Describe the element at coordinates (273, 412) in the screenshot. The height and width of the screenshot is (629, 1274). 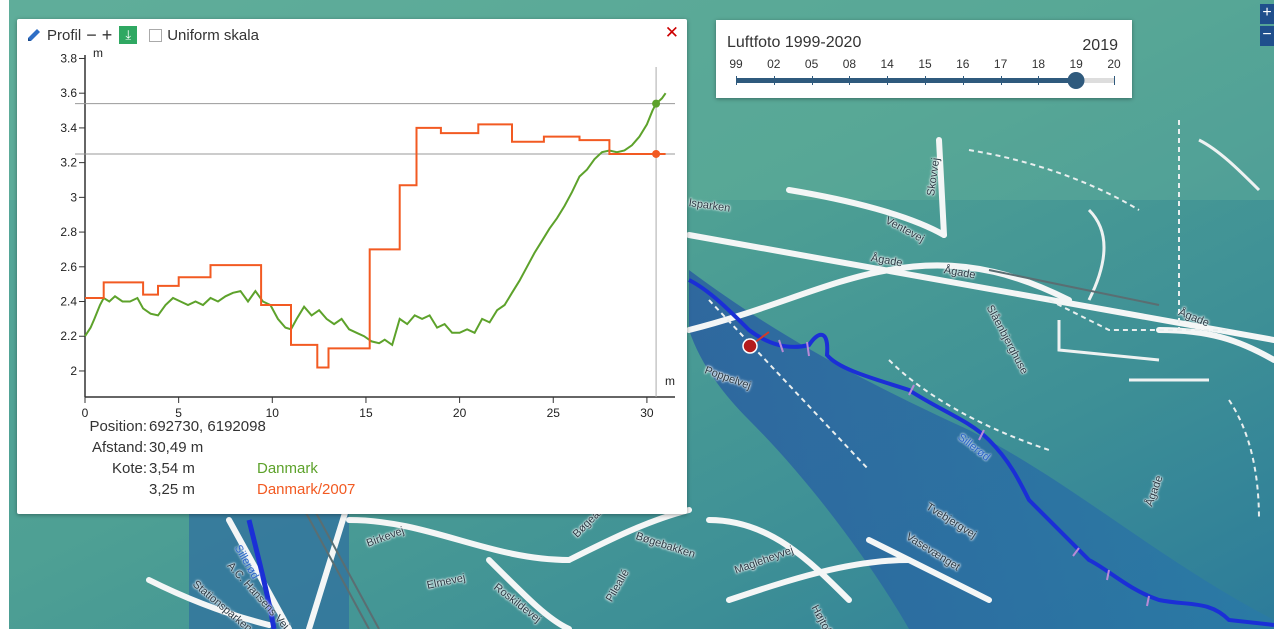
I see `x-tick-label: 10` at that location.